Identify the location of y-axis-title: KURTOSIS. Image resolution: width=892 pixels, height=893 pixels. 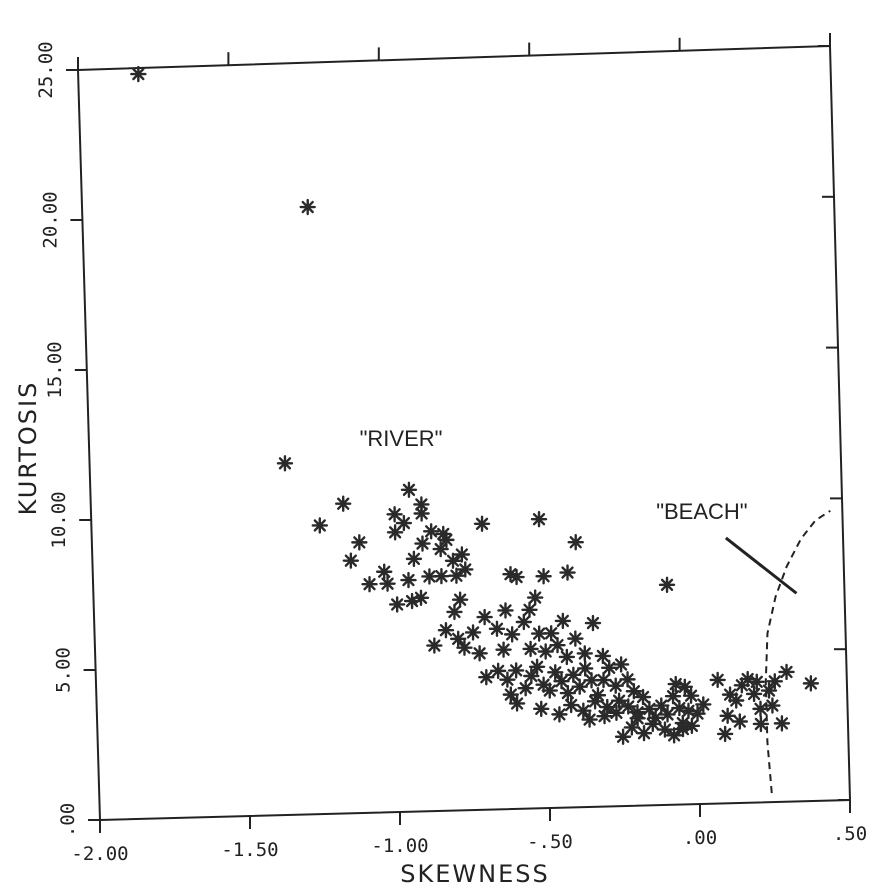
(28, 448).